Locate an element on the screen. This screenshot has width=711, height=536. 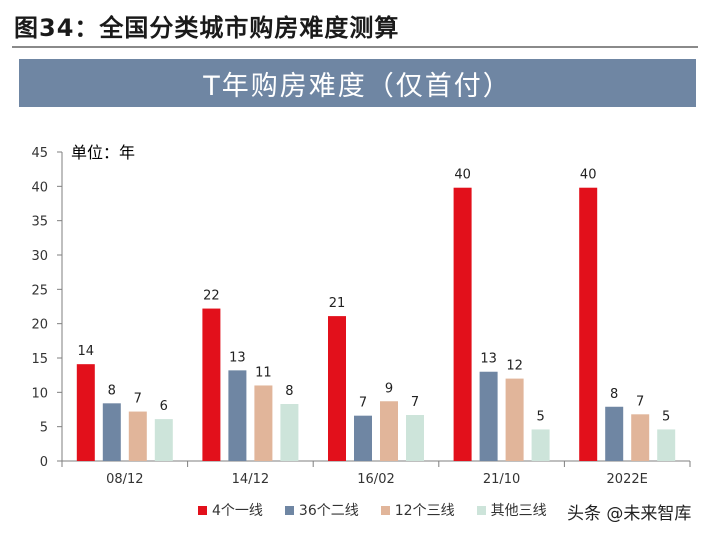
legend-item-tier2: 36个二线 is located at coordinates (321, 510).